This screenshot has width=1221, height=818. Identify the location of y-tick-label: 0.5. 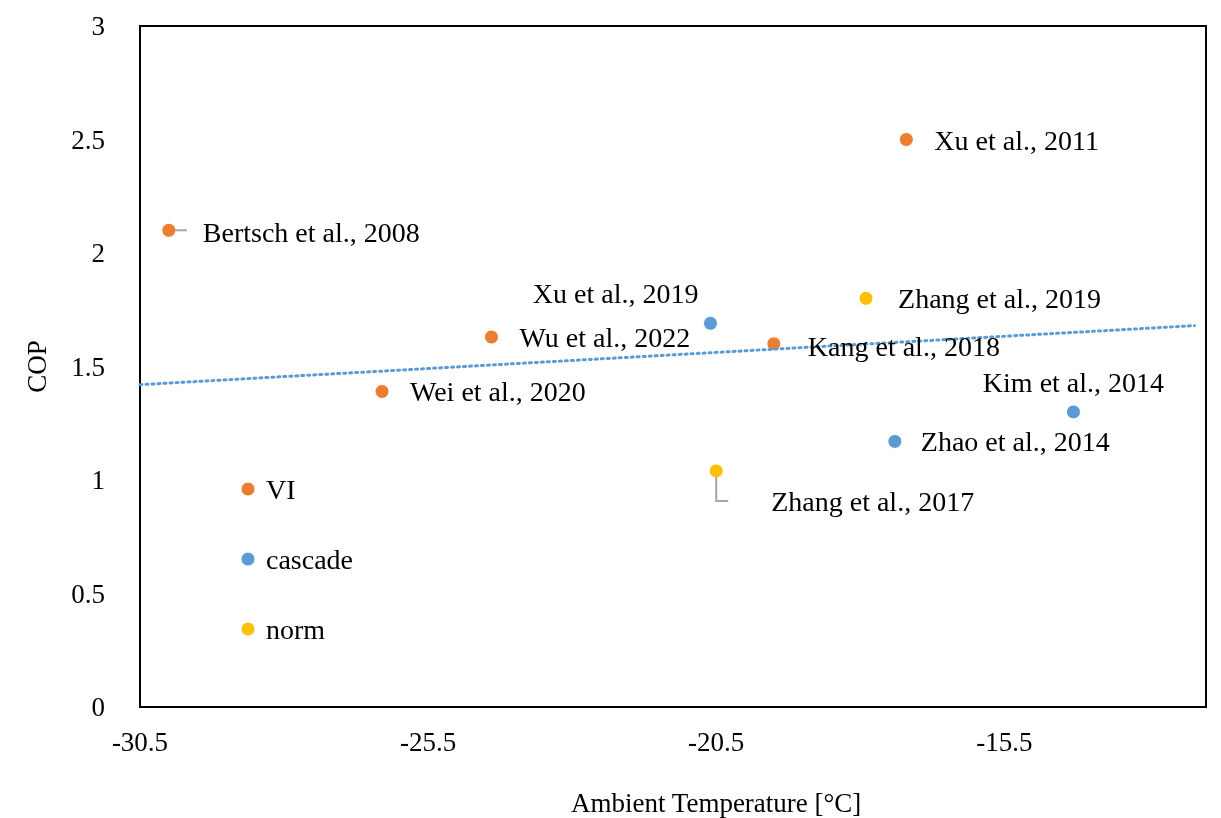
(88, 593).